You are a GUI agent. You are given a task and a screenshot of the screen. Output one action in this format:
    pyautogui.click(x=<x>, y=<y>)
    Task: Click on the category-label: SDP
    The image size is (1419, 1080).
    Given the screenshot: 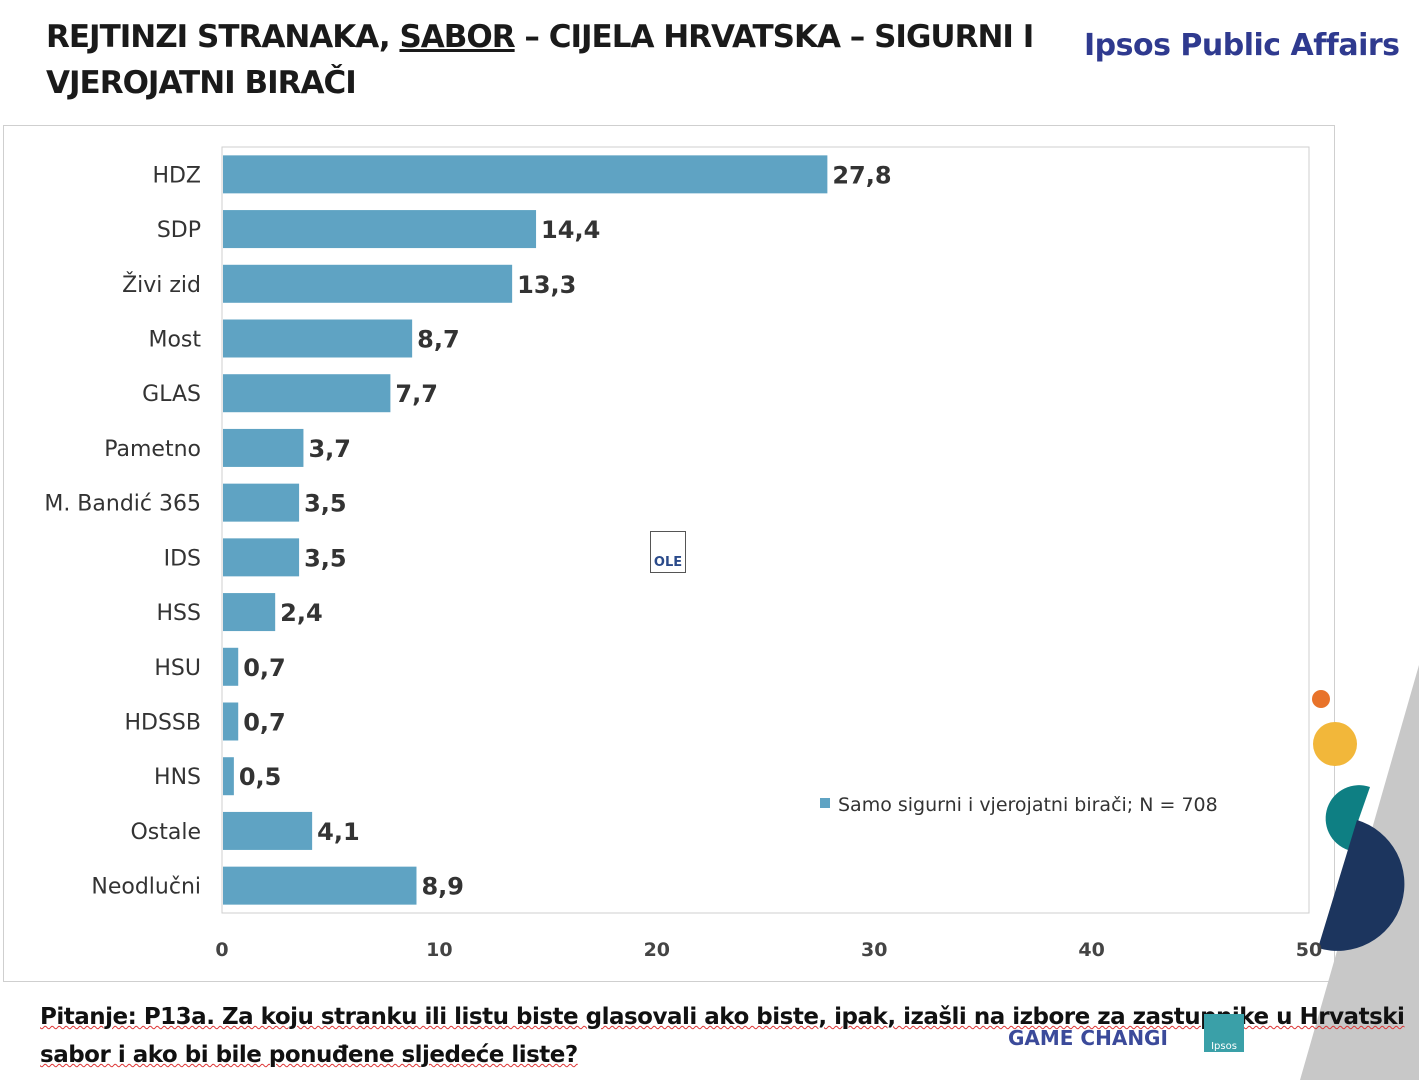 What is the action you would take?
    pyautogui.click(x=179, y=230)
    